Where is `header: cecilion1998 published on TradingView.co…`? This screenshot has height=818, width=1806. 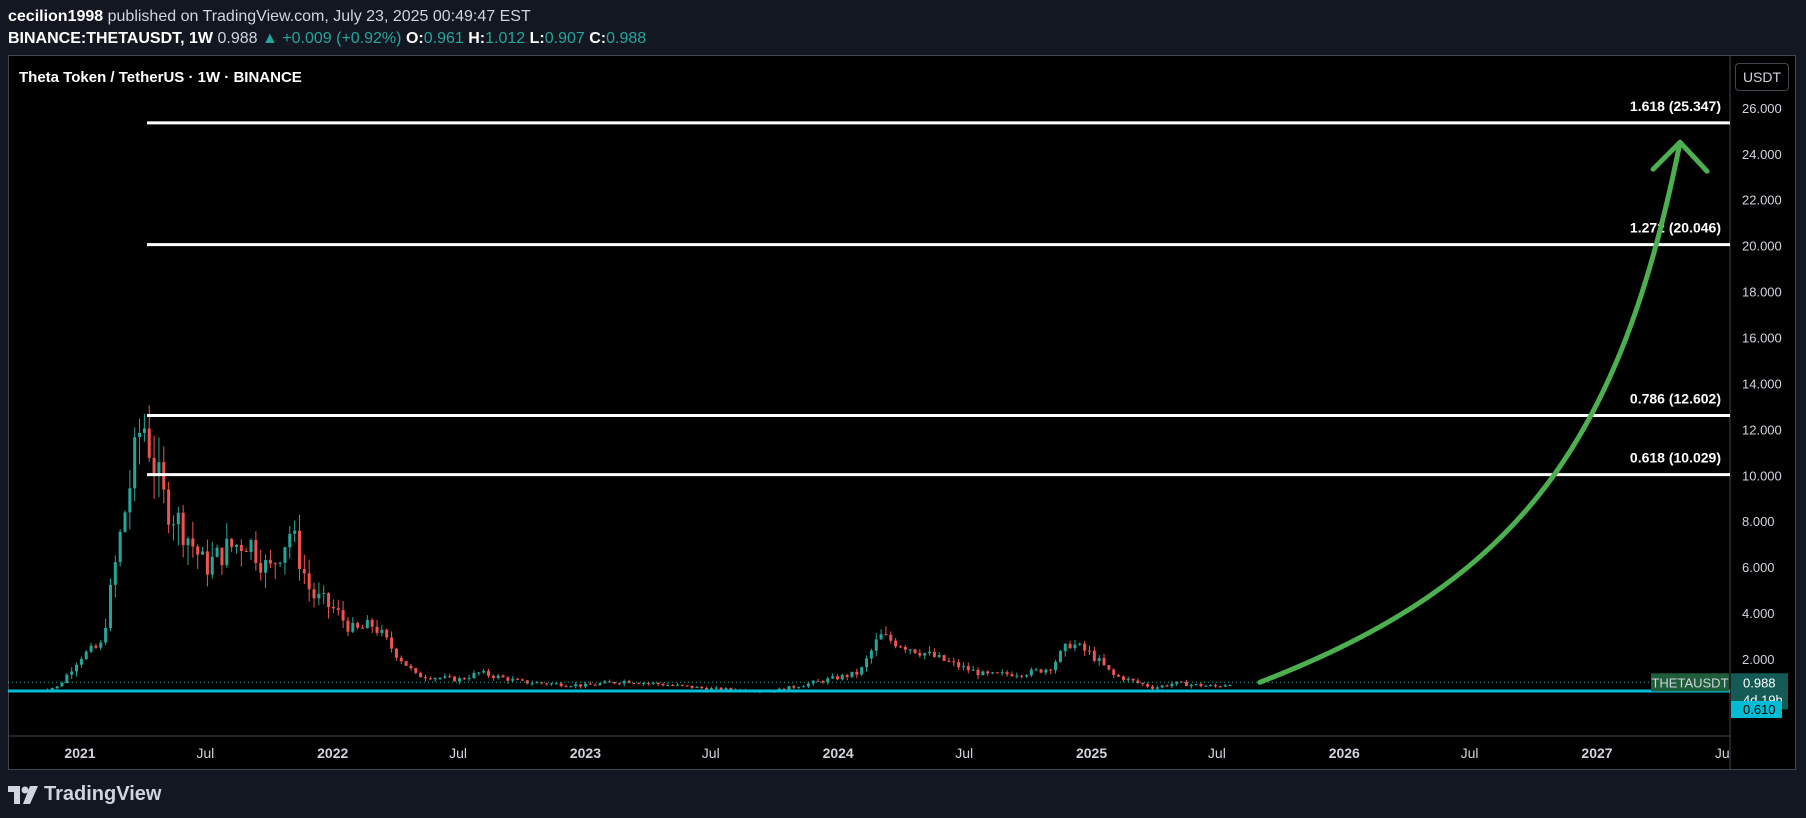 header: cecilion1998 published on TradingView.co… is located at coordinates (327, 28).